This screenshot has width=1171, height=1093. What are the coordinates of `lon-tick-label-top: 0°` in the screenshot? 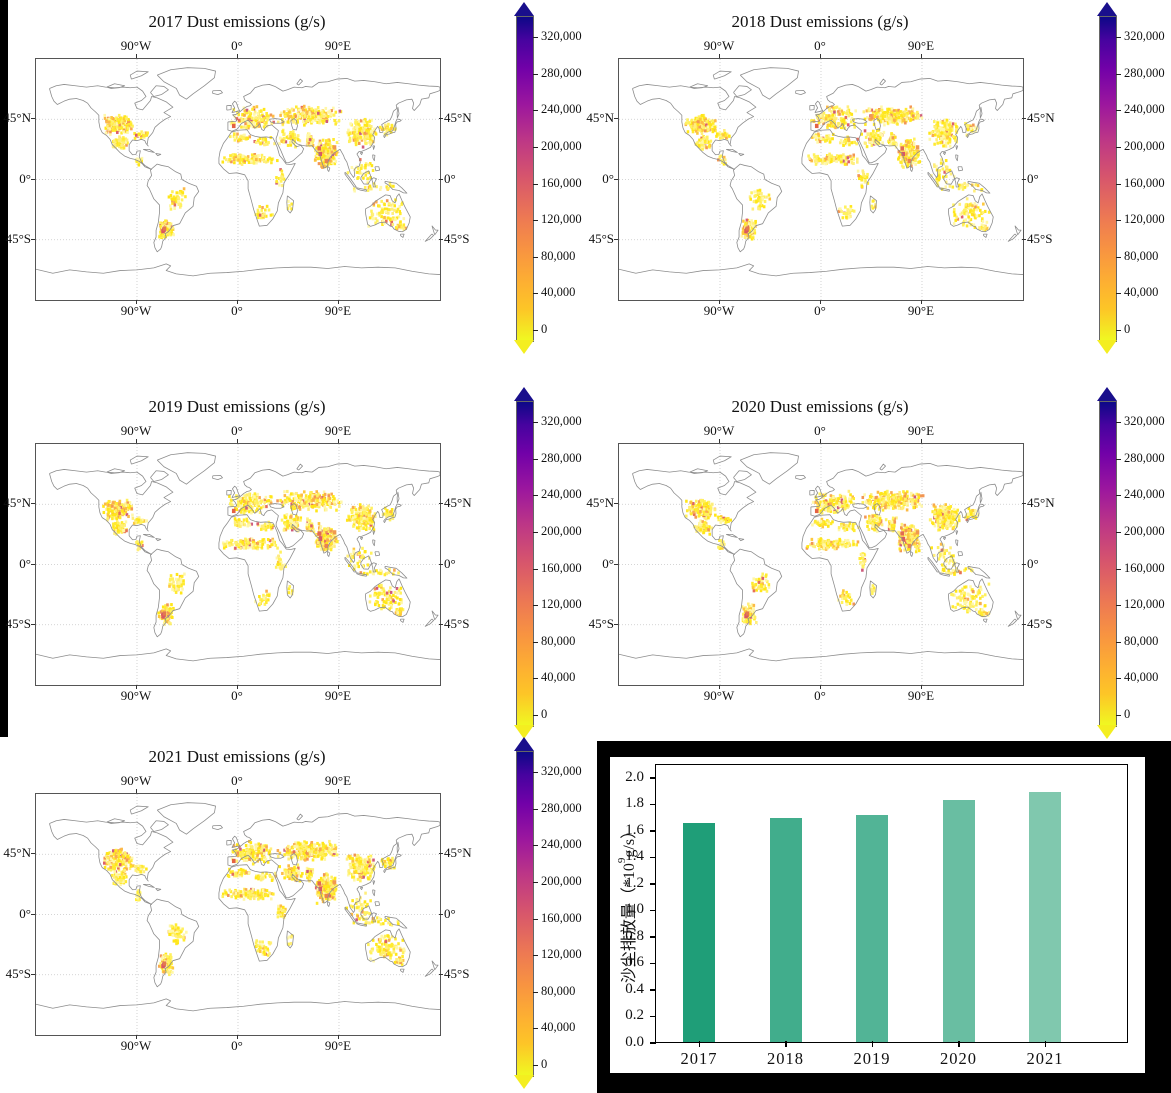 It's located at (237, 430).